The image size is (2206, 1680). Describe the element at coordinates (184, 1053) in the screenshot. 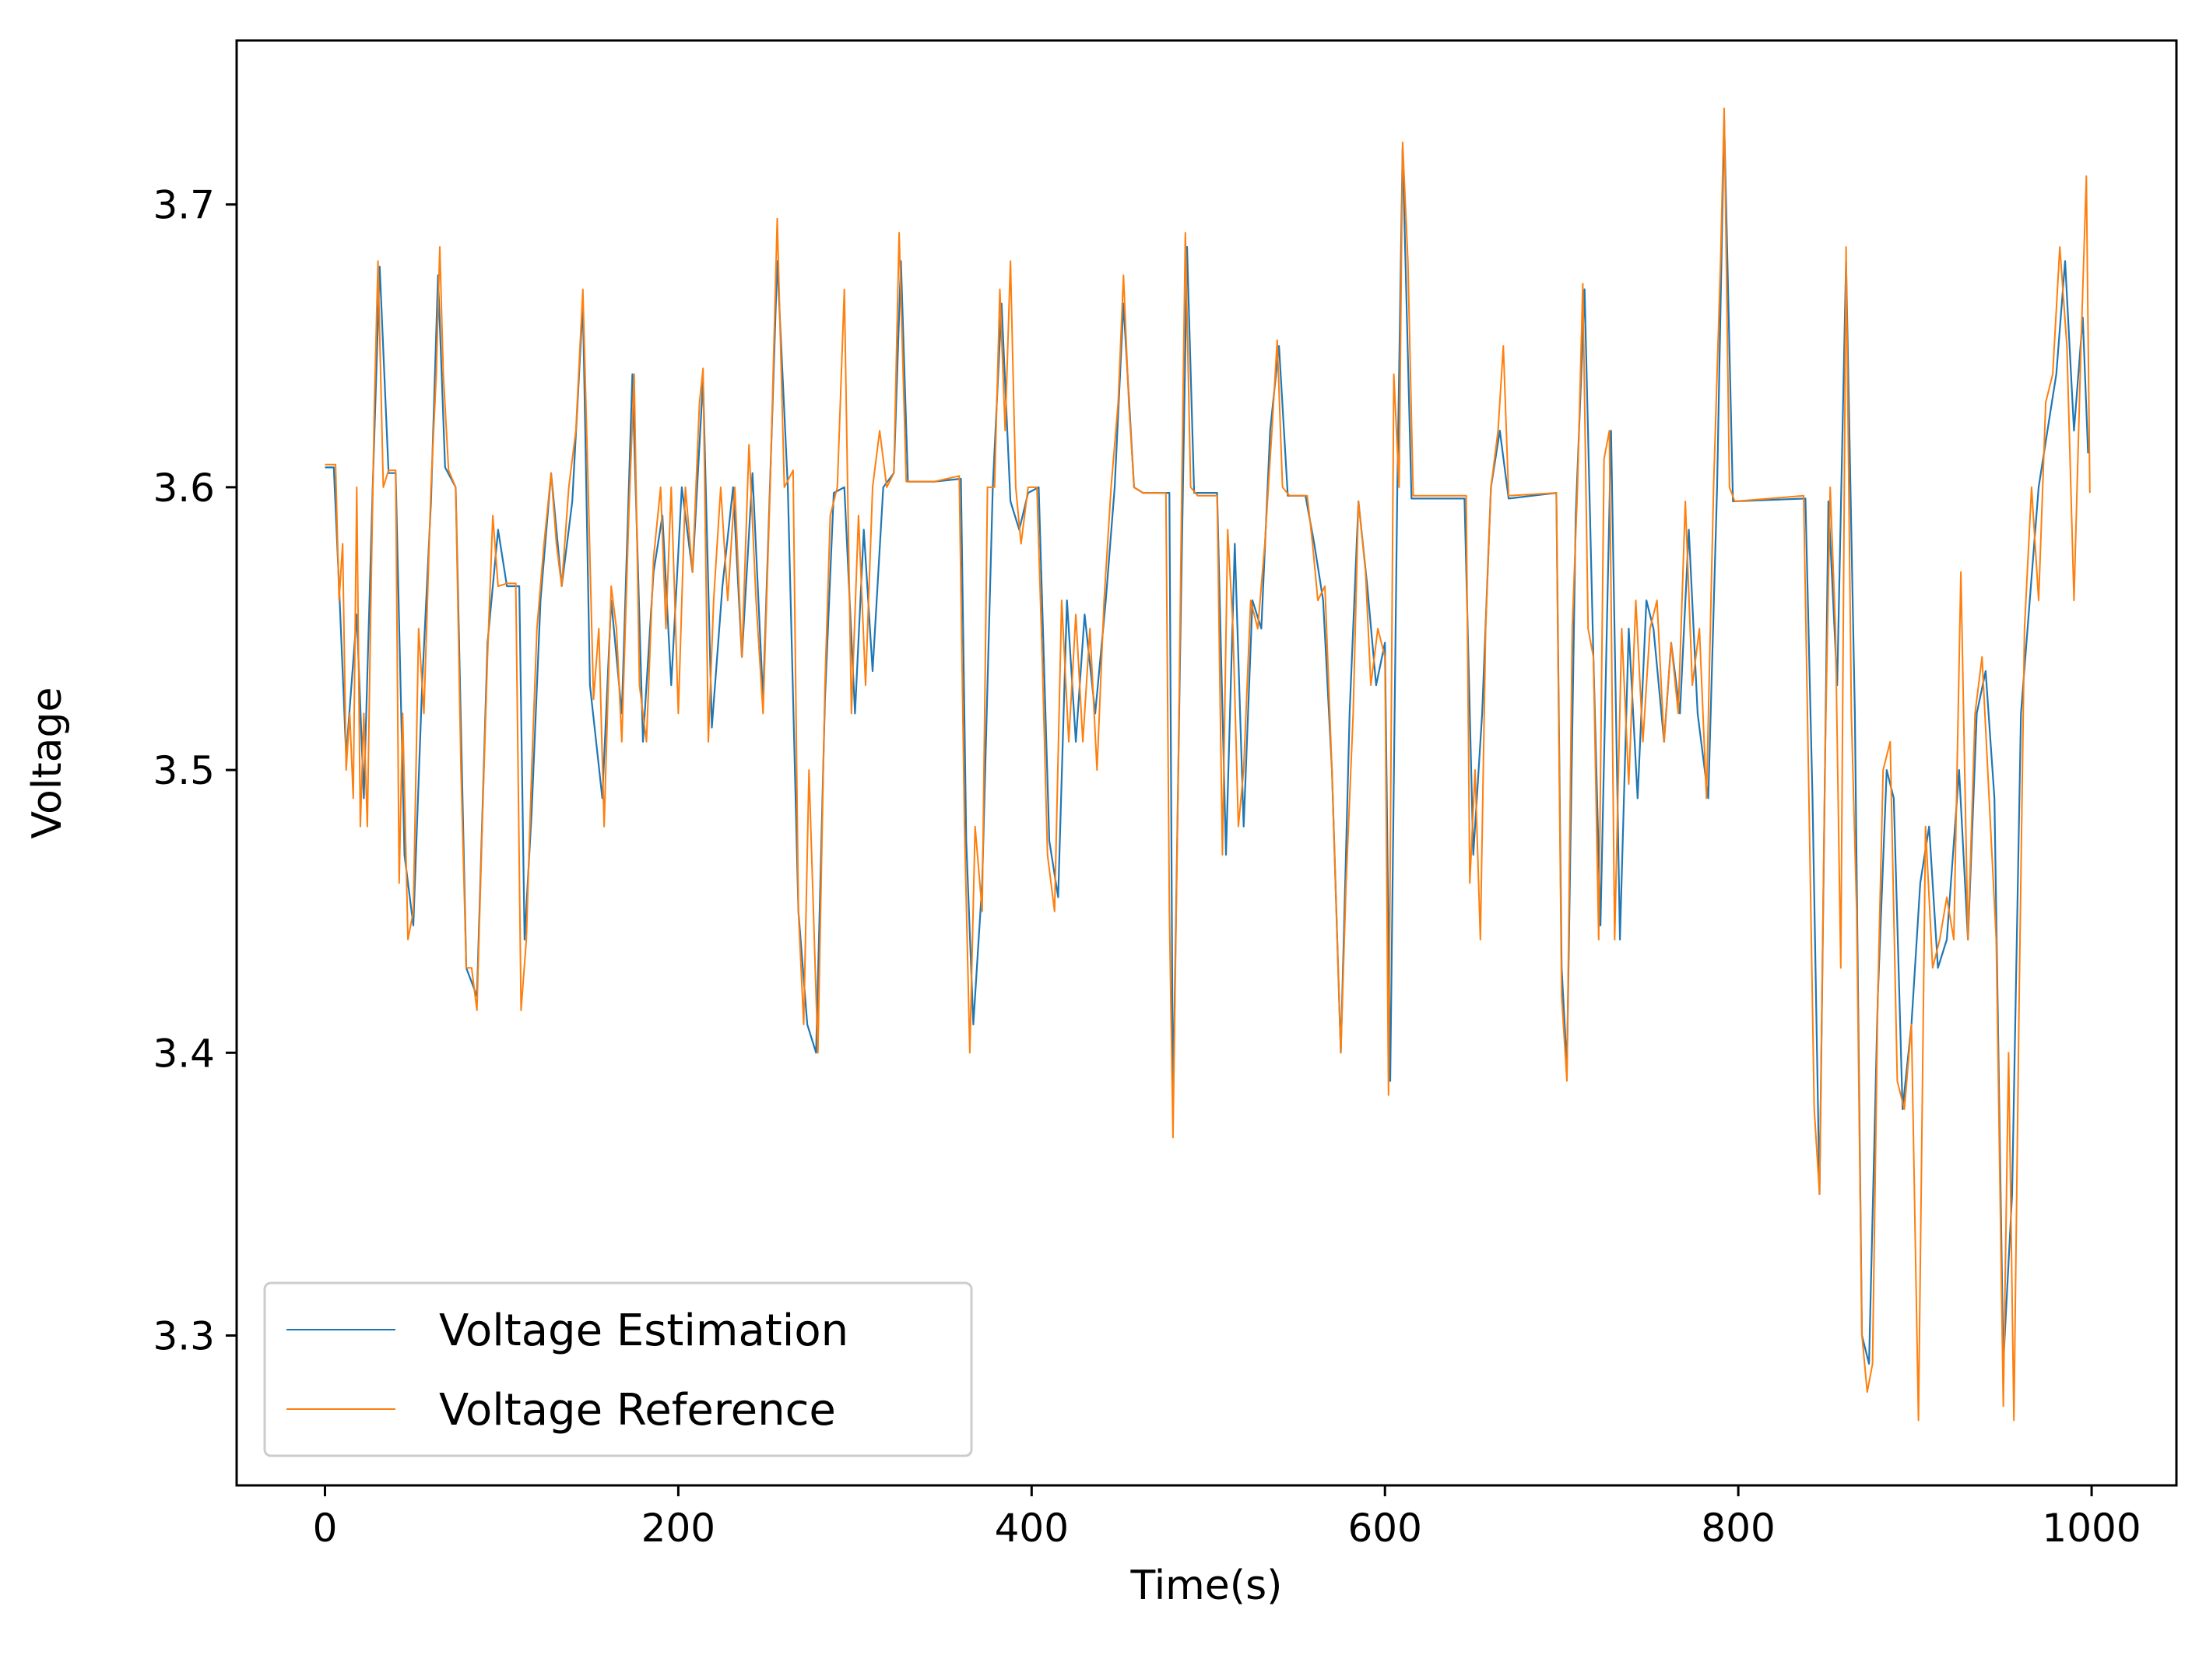

I see `y-tick-label: 3.4` at that location.